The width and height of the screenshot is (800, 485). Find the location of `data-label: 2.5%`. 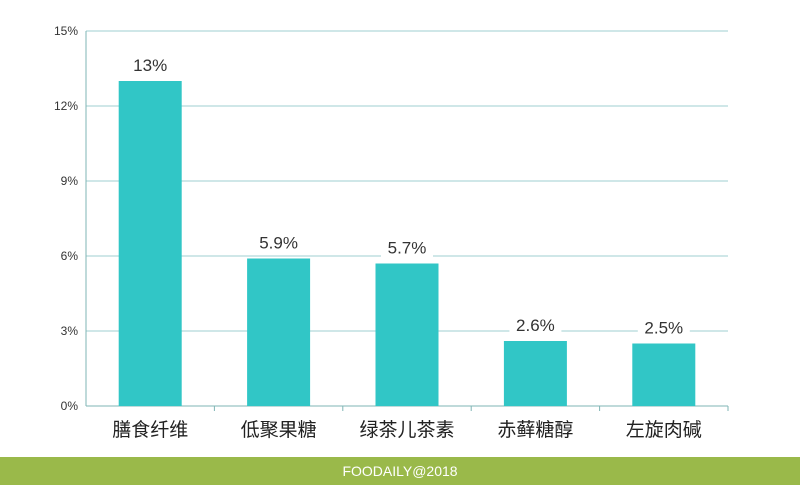

data-label: 2.5% is located at coordinates (663, 328).